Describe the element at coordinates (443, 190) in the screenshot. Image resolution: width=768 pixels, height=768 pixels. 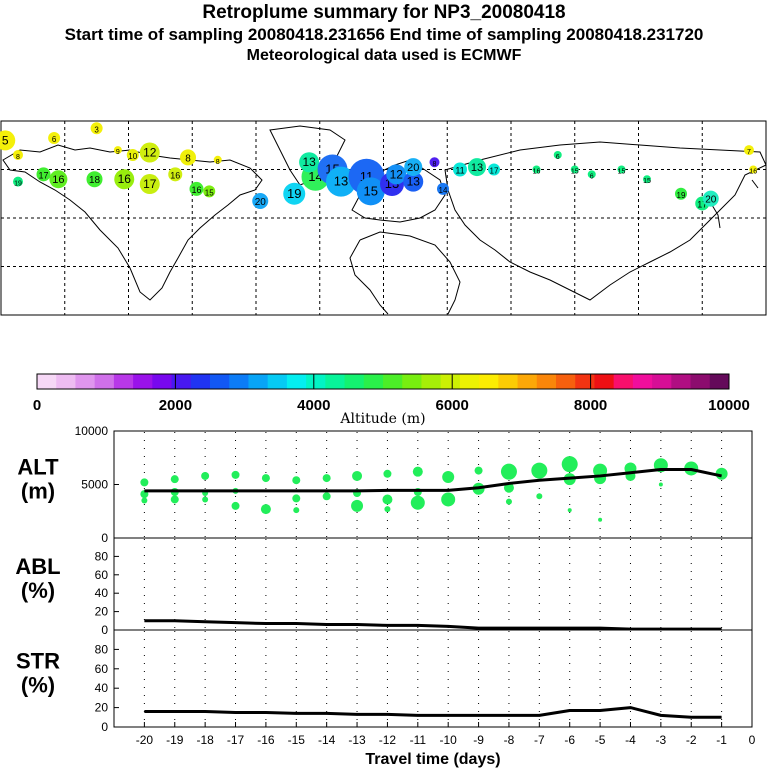
I see `plume-label: 14` at that location.